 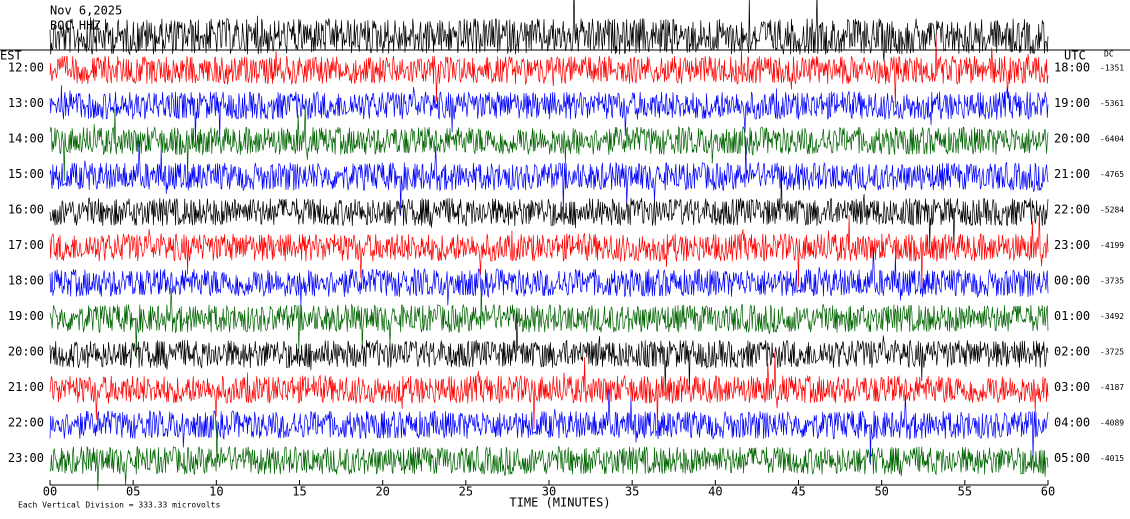 What do you see at coordinates (1112, 103) in the screenshot?
I see `dc-label: -5361` at bounding box center [1112, 103].